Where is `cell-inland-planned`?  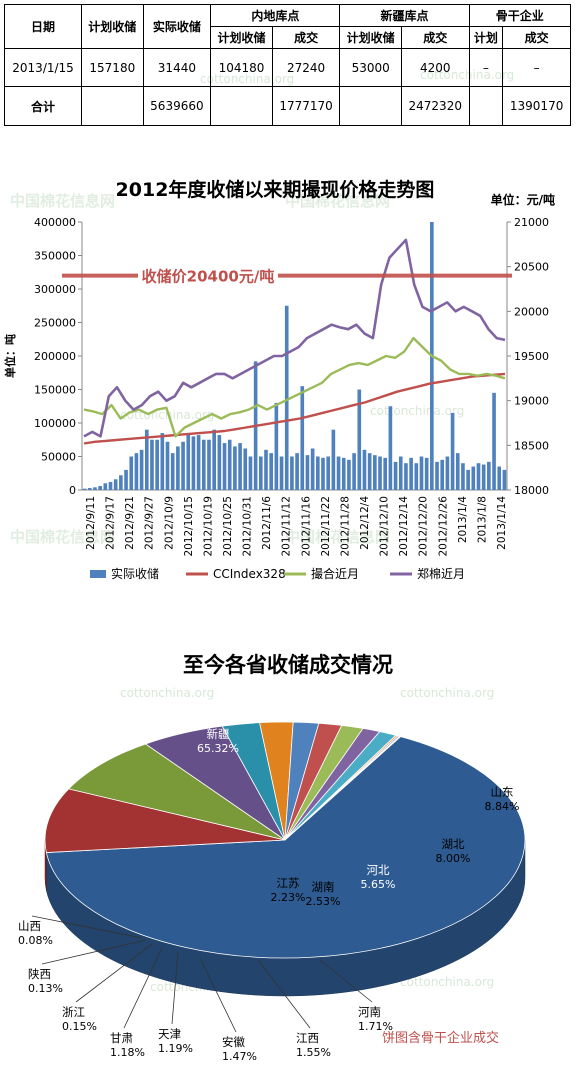 cell-inland-planned is located at coordinates (241, 106).